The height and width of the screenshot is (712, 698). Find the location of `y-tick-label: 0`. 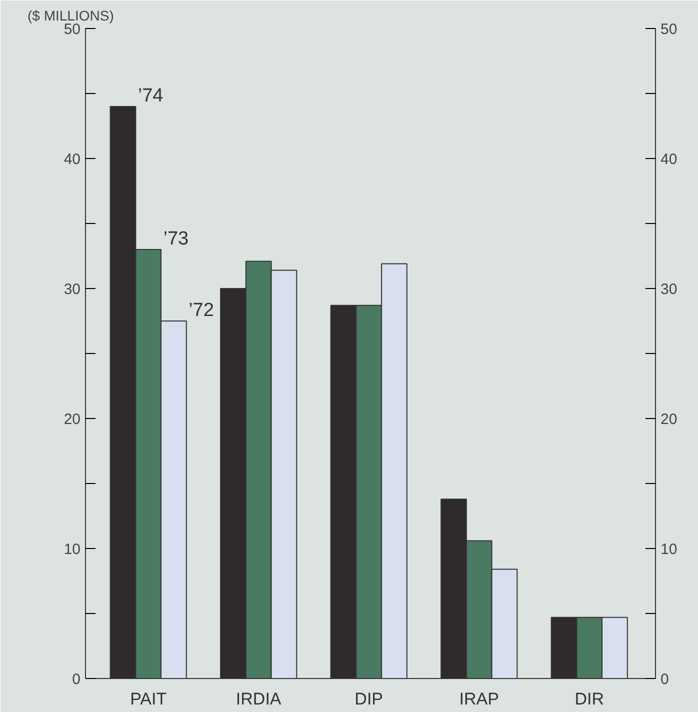

y-tick-label: 0 is located at coordinates (76, 679).